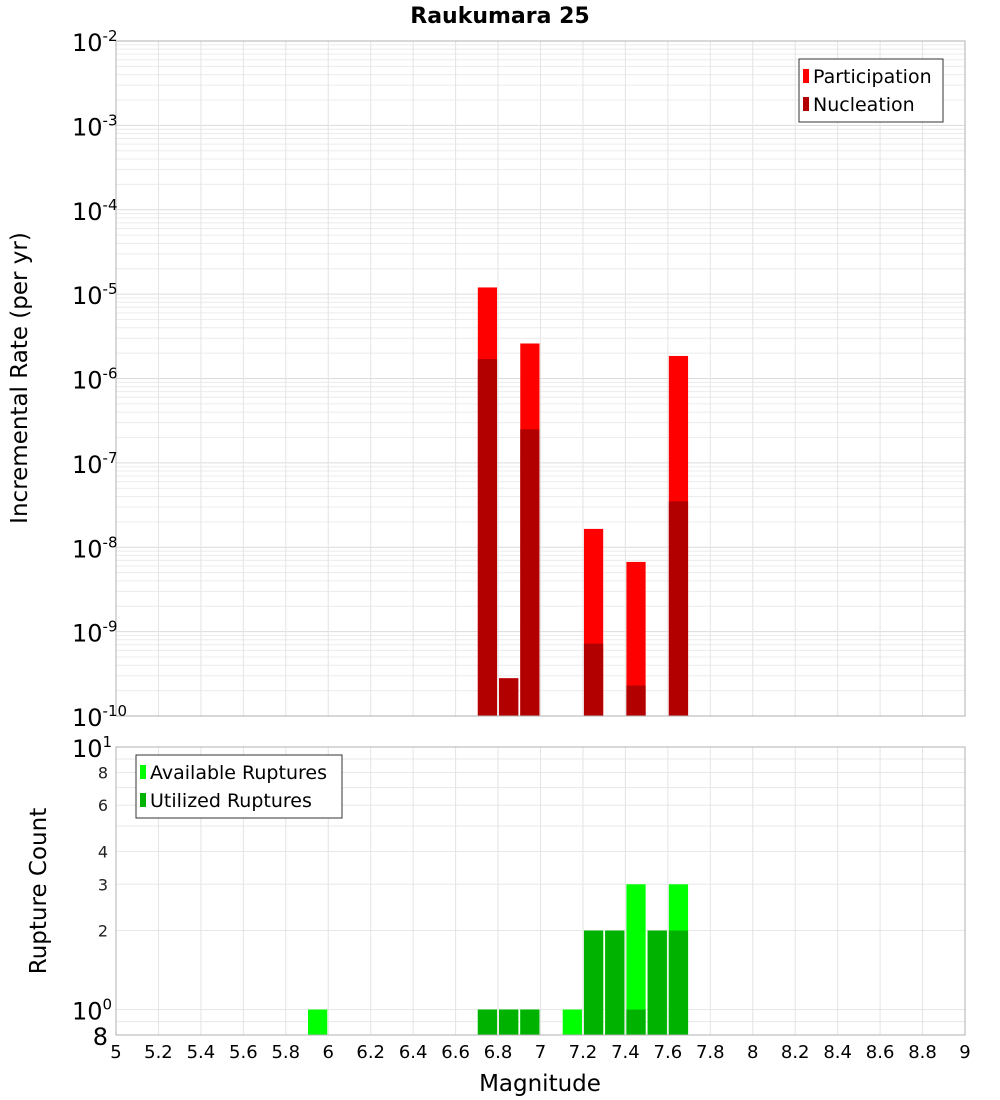  What do you see at coordinates (285, 1052) in the screenshot?
I see `x-tick-label: 5.8` at bounding box center [285, 1052].